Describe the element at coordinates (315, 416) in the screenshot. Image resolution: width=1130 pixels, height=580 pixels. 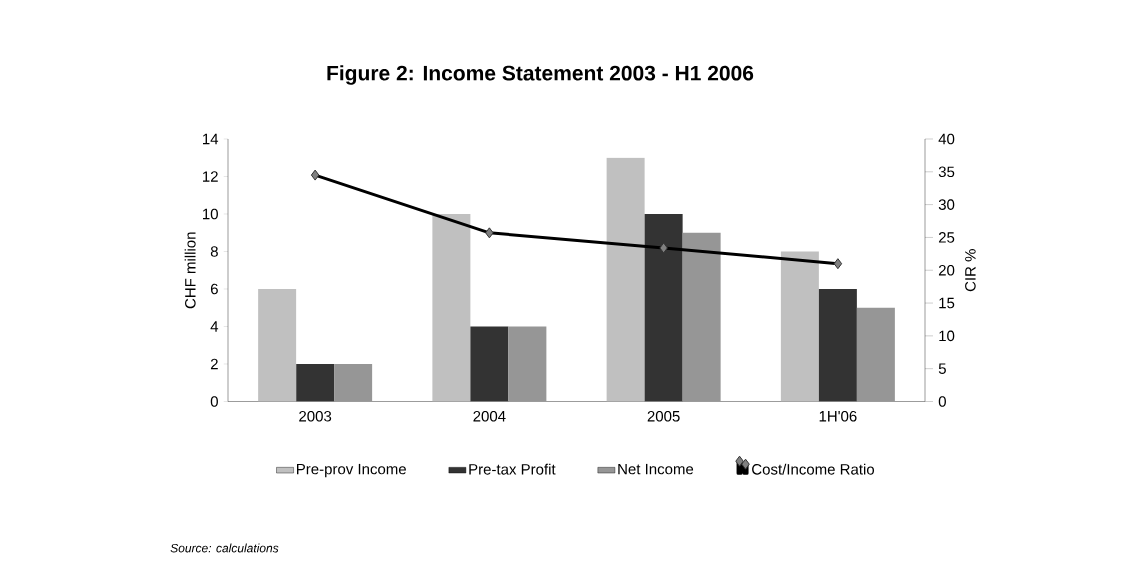
I see `x-tick-label: 2003` at that location.